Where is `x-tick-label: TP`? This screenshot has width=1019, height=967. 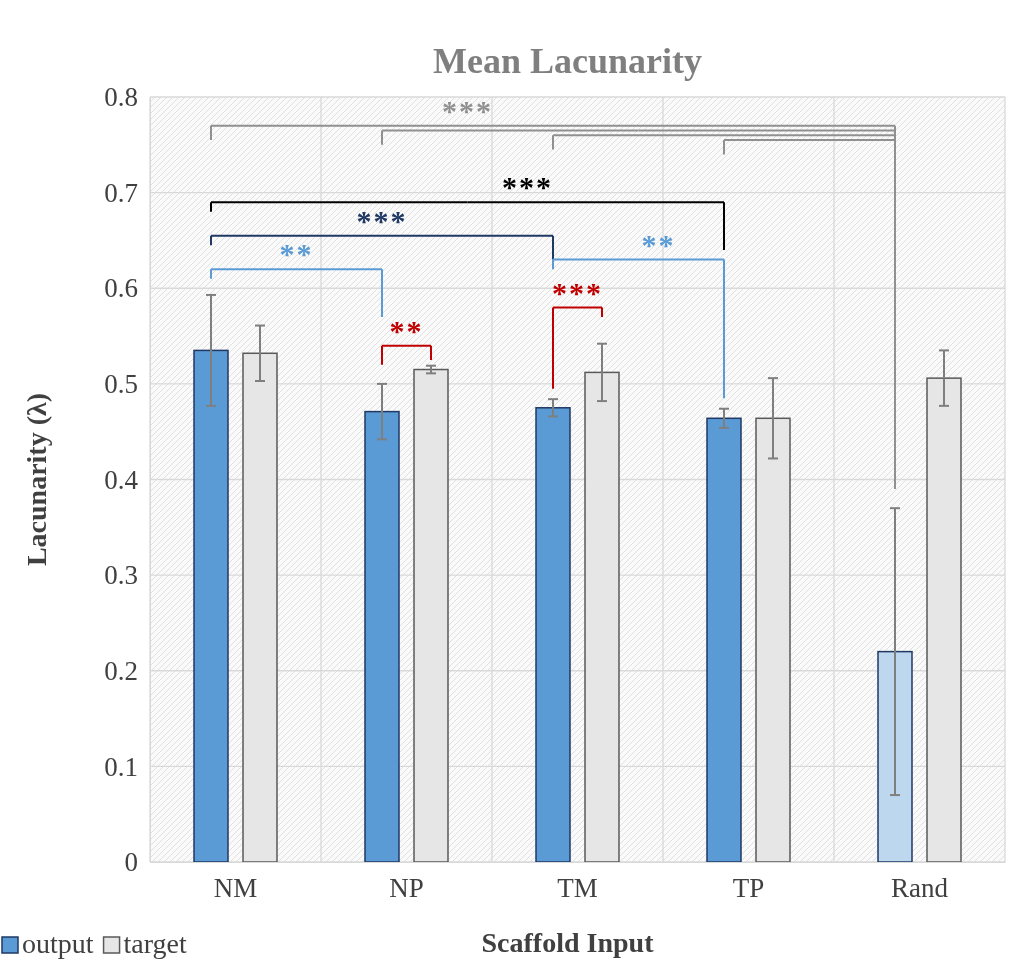
x-tick-label: TP is located at coordinates (748, 888).